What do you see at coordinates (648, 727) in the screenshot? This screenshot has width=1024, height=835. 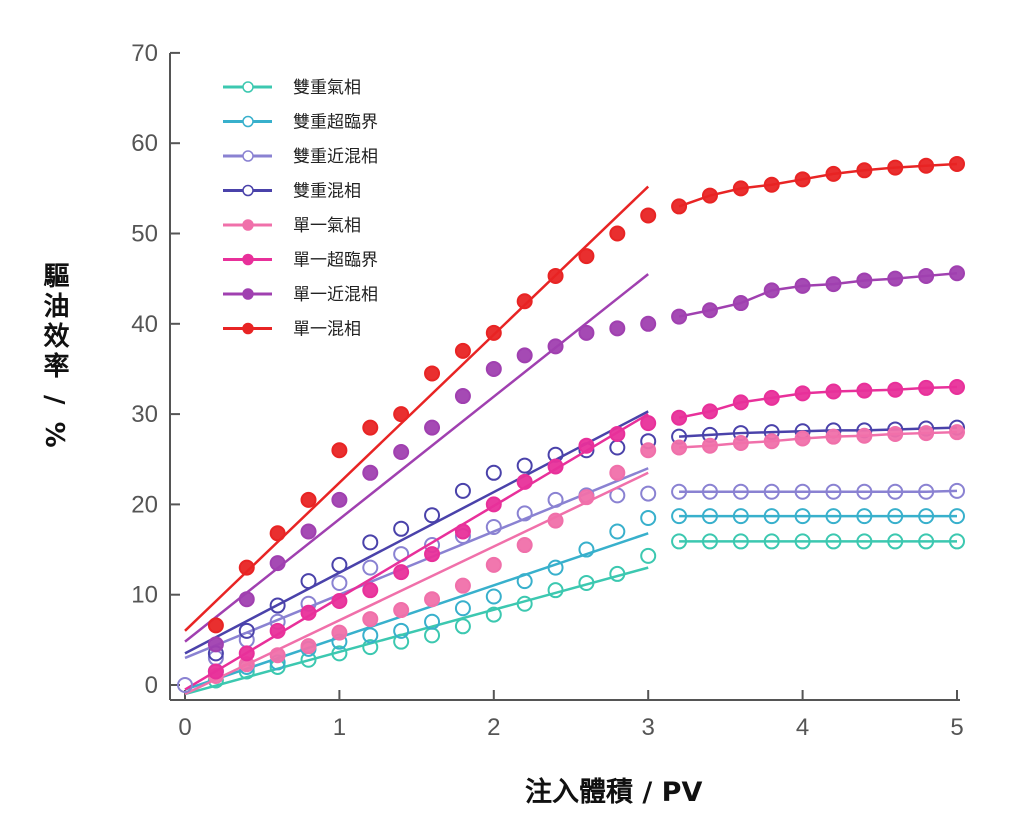 I see `x-tick-label: 3` at bounding box center [648, 727].